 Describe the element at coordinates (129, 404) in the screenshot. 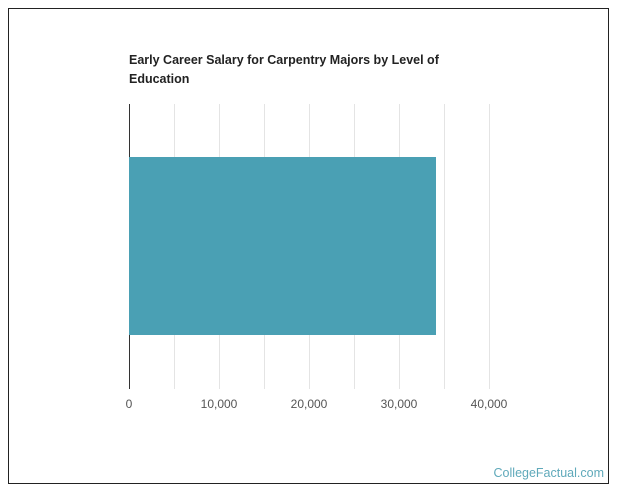

I see `x-tick-label: 0` at that location.